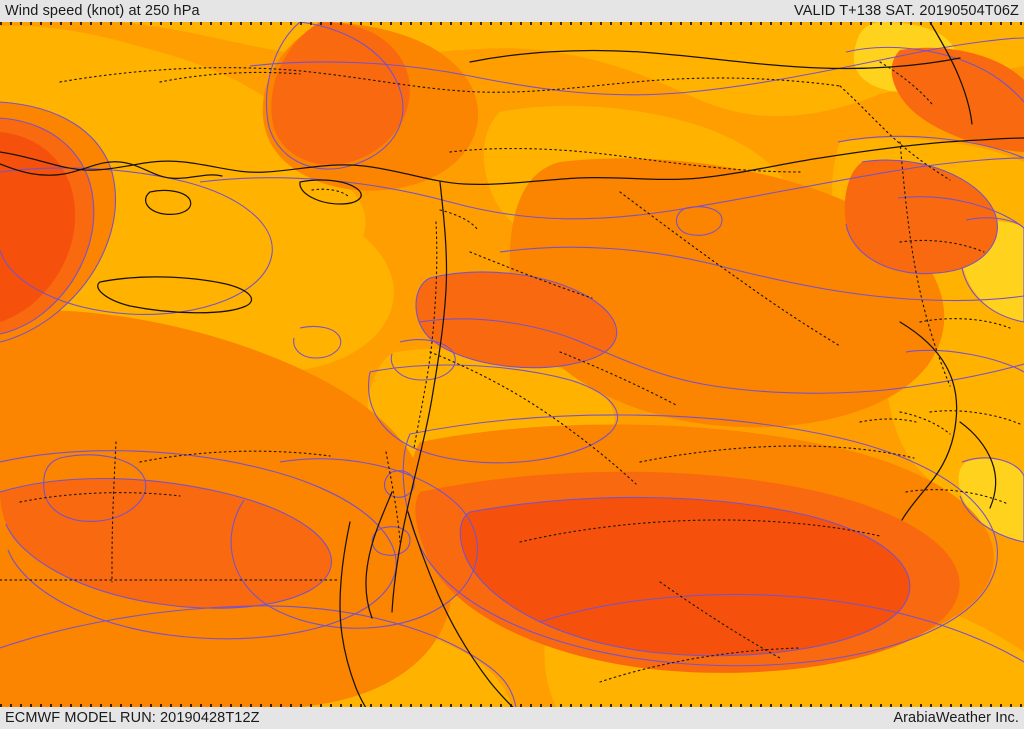  I want to click on coast-anatolia-south, so click(512, 161).